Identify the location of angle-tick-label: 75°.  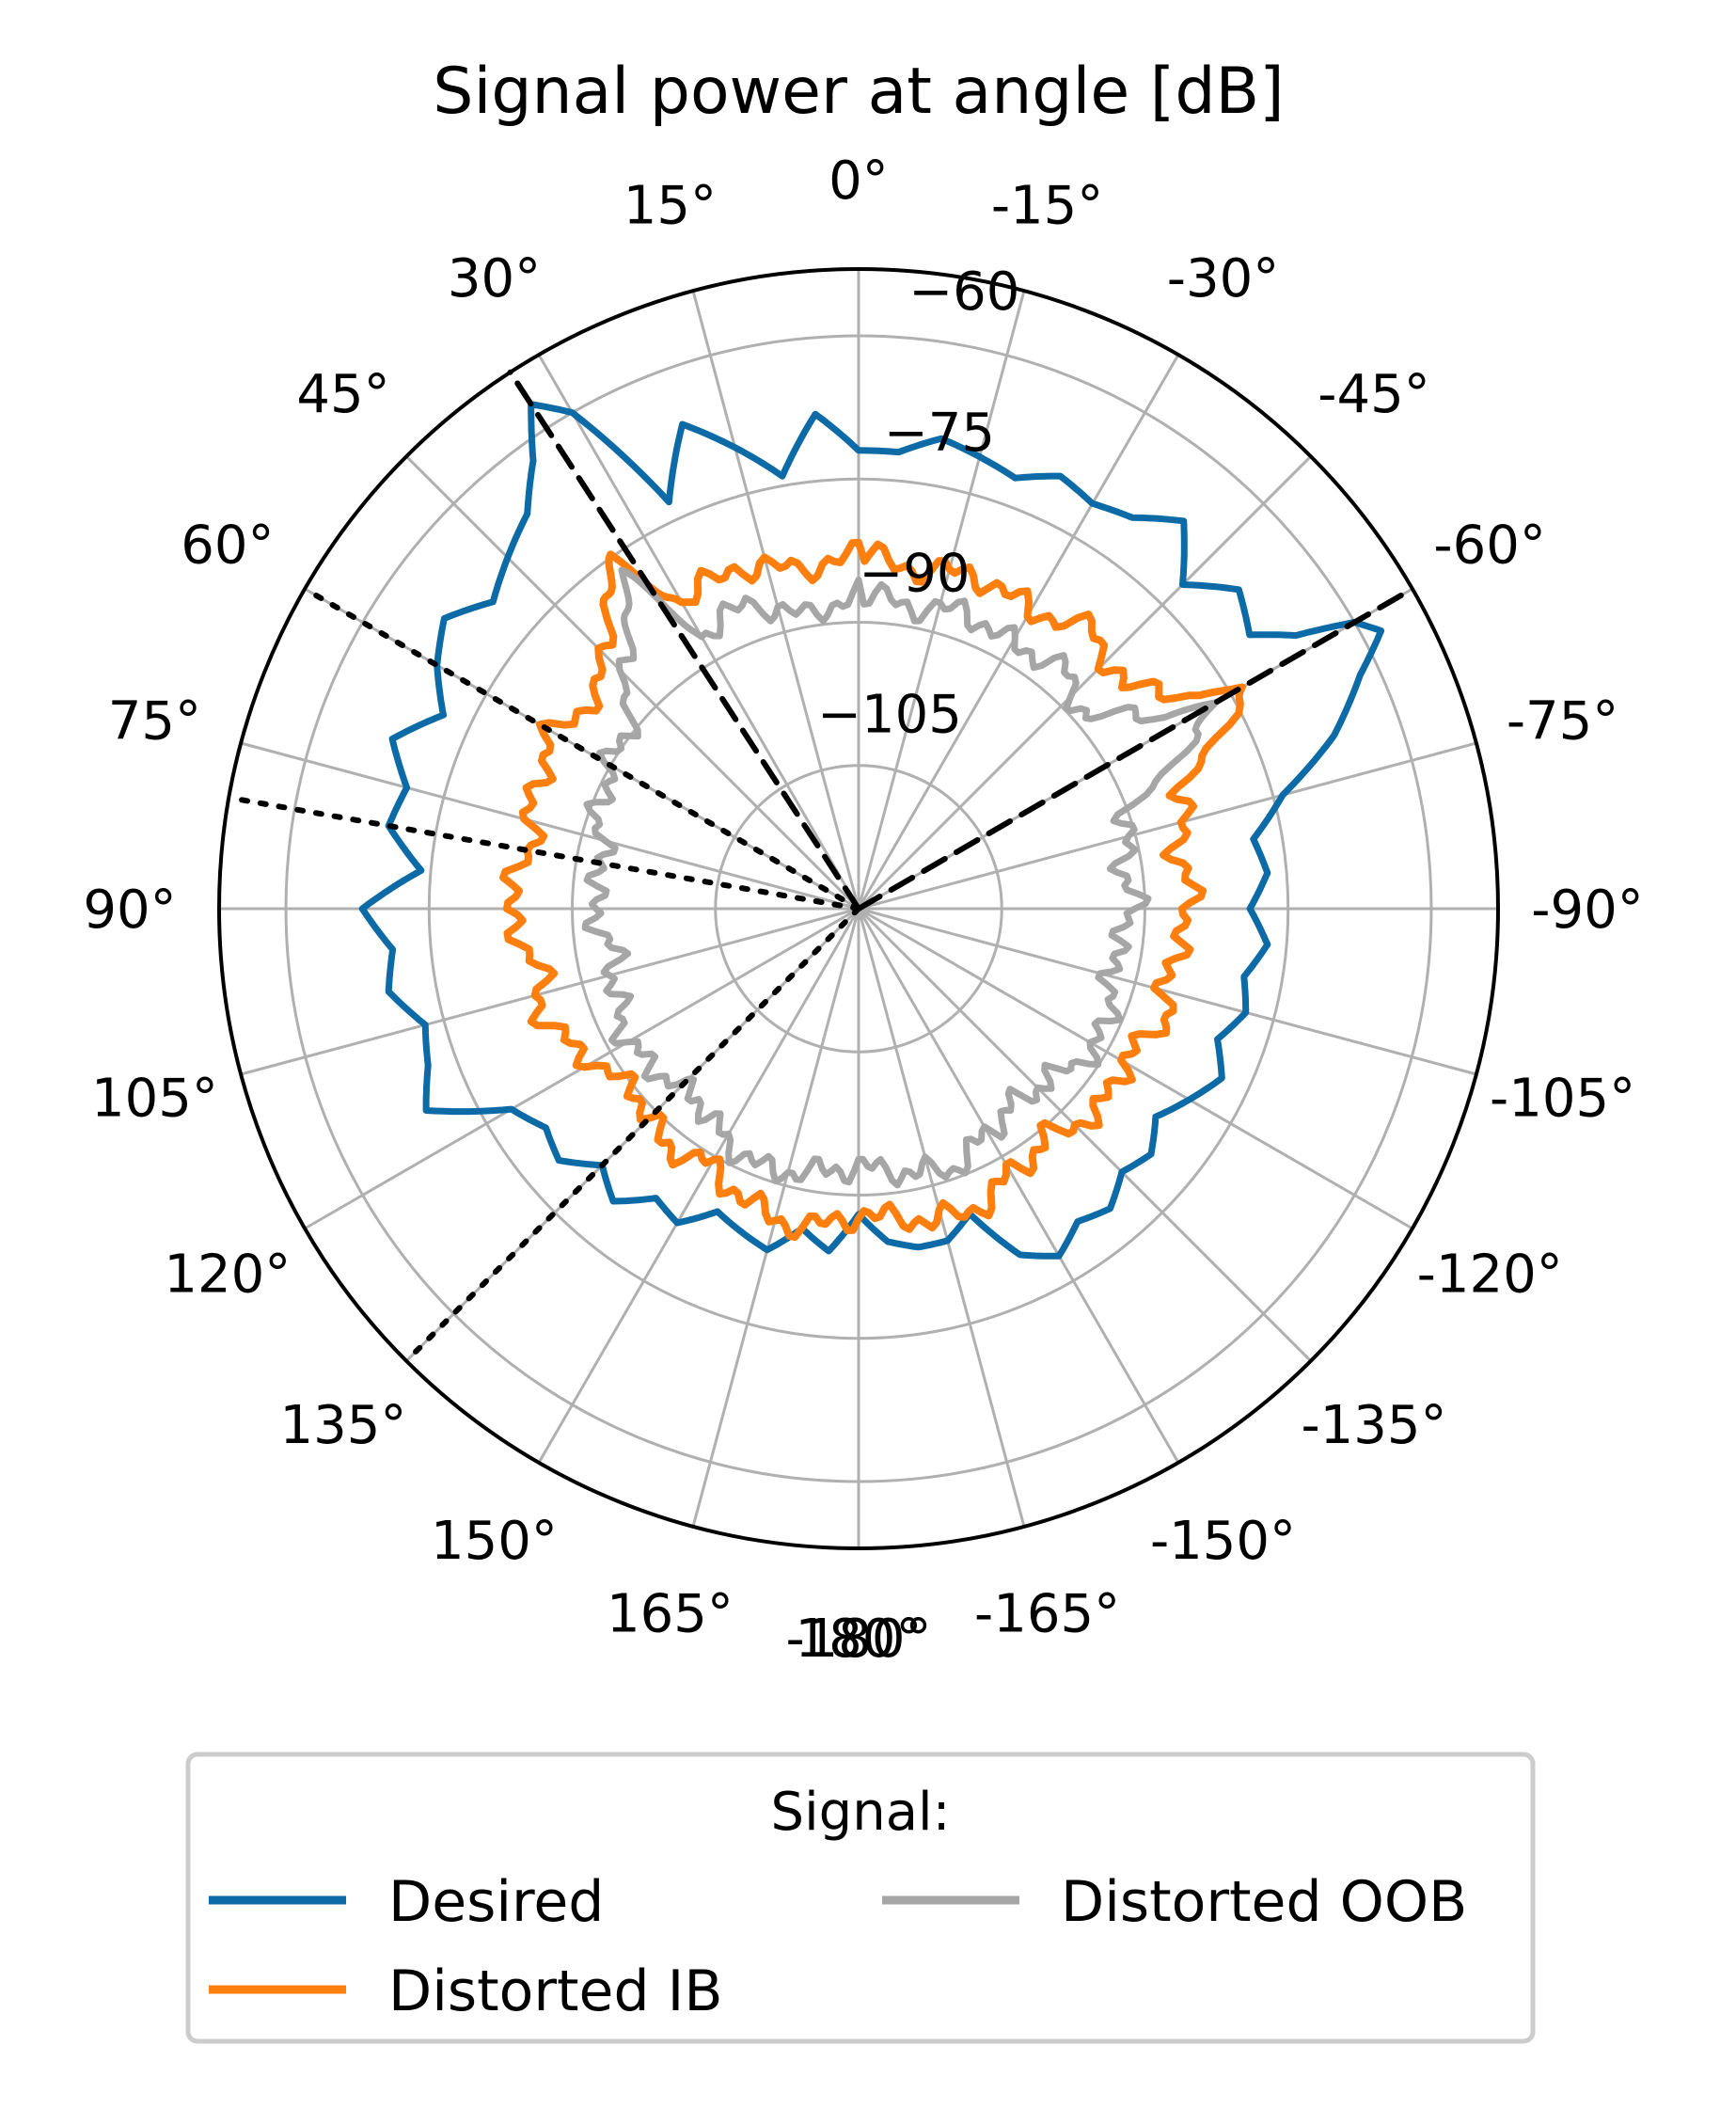
(154, 721).